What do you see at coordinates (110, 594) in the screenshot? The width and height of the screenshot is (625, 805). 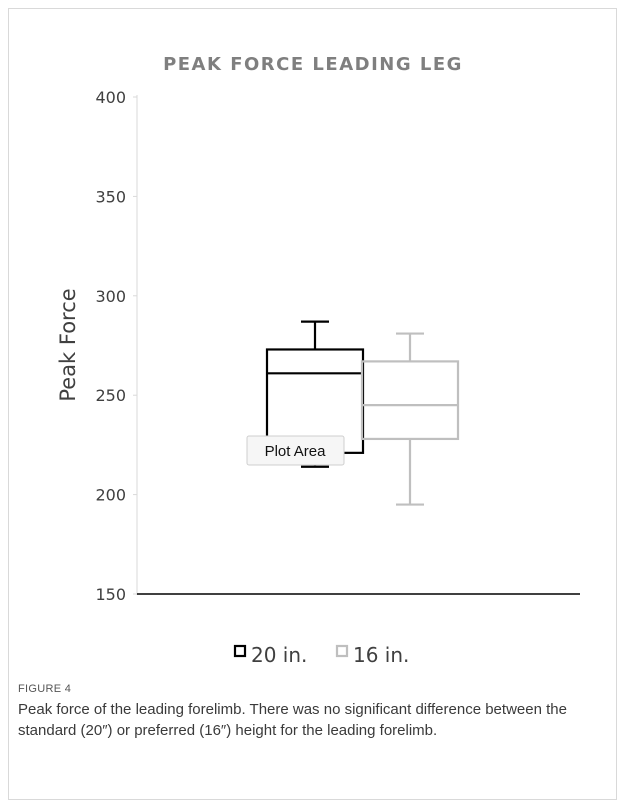 I see `y-tick-label: 150` at bounding box center [110, 594].